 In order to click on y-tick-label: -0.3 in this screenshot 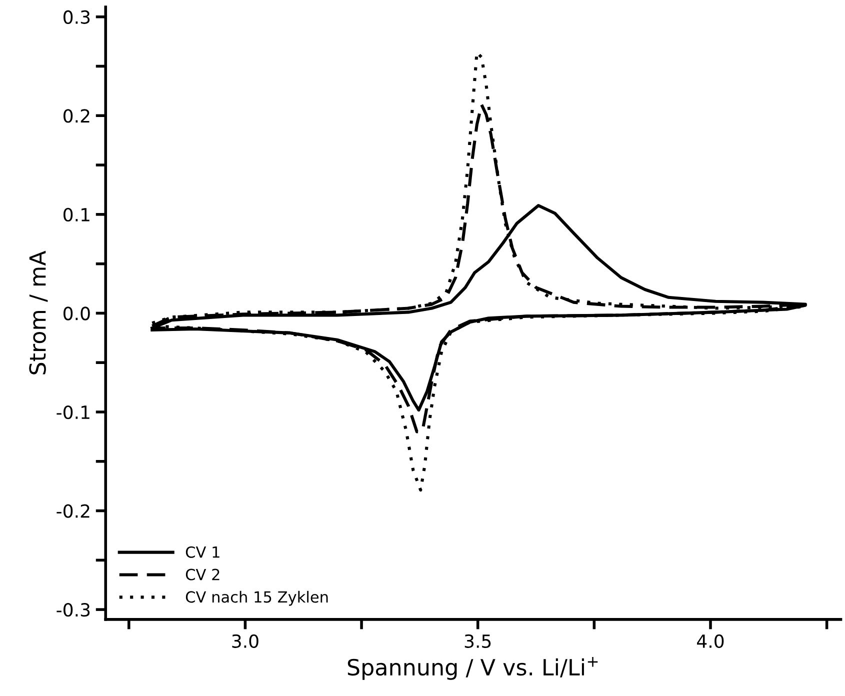, I will do `click(73, 610)`.